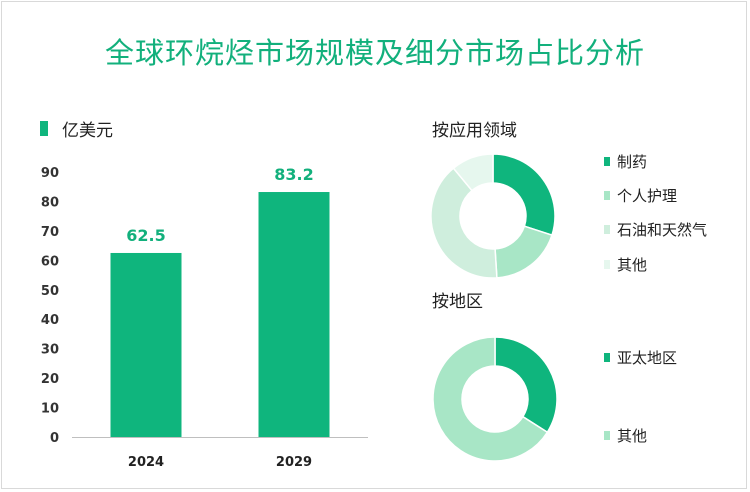 The width and height of the screenshot is (750, 492). I want to click on bar-value-label: 83.2, so click(293, 174).